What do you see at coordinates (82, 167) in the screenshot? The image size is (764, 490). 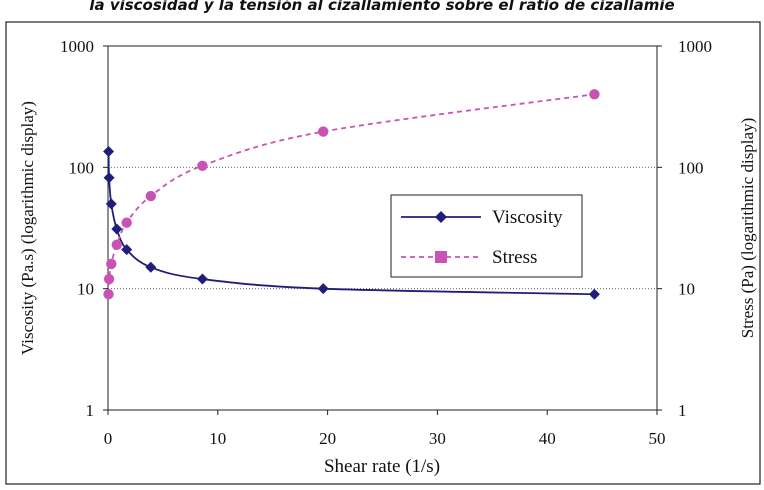 I see `y-left-tick-label-100: 100` at bounding box center [82, 167].